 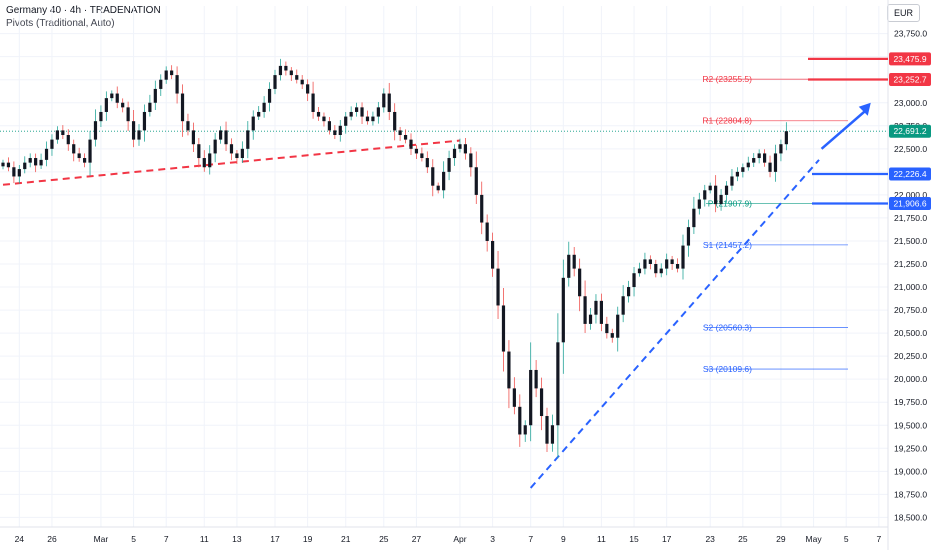 What do you see at coordinates (910, 471) in the screenshot?
I see `y-tick-label: 19,000.0` at bounding box center [910, 471].